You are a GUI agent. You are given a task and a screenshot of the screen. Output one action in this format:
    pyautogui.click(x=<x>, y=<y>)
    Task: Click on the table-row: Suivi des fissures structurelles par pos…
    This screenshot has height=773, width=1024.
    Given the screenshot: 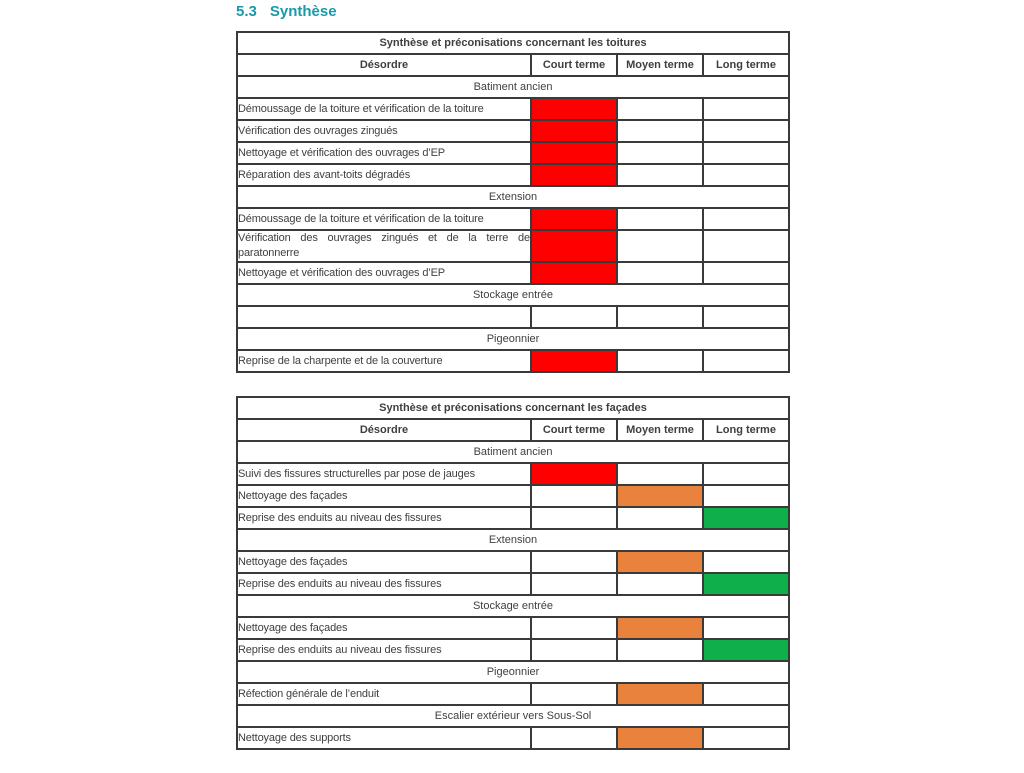 What is the action you would take?
    pyautogui.click(x=513, y=474)
    